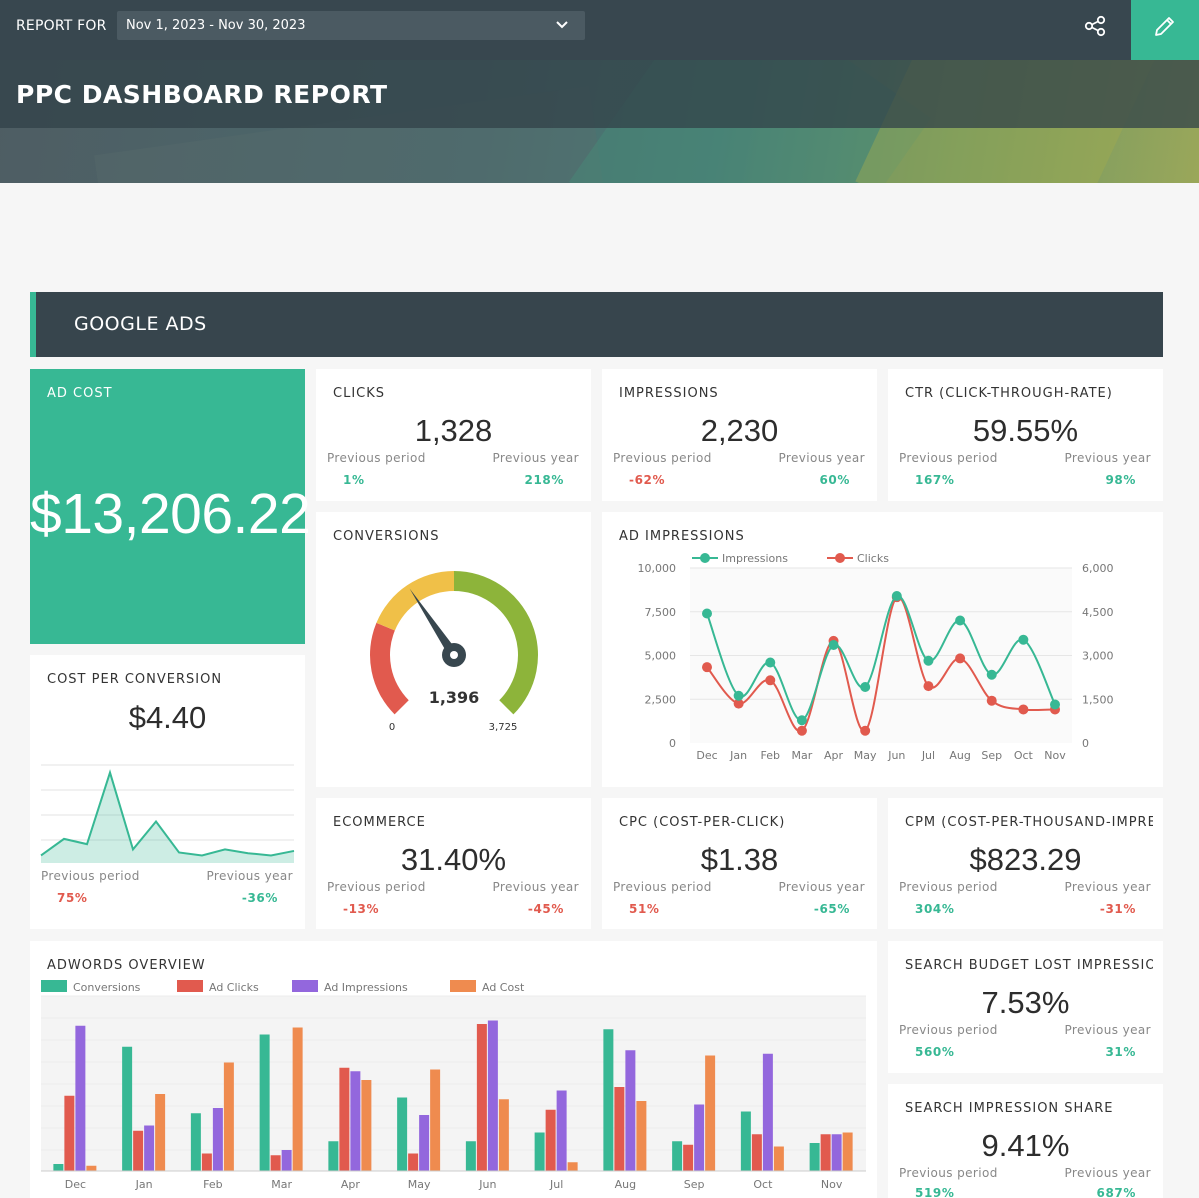  What do you see at coordinates (386, 536) in the screenshot?
I see `conversions-label: CONVERSIONS` at bounding box center [386, 536].